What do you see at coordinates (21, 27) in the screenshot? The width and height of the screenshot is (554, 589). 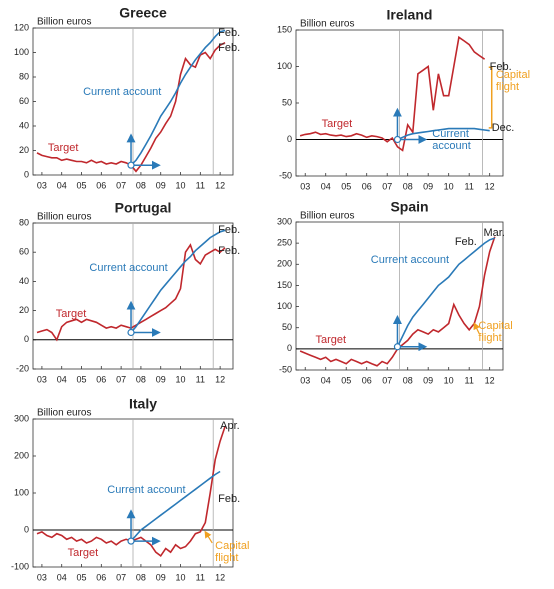 I see `y-tick-label: 120` at bounding box center [21, 27].